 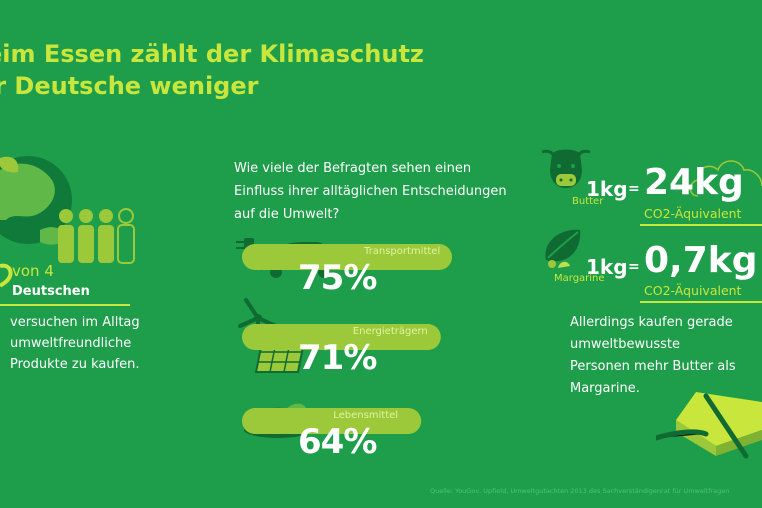 What do you see at coordinates (566, 168) in the screenshot?
I see `cow-icon` at bounding box center [566, 168].